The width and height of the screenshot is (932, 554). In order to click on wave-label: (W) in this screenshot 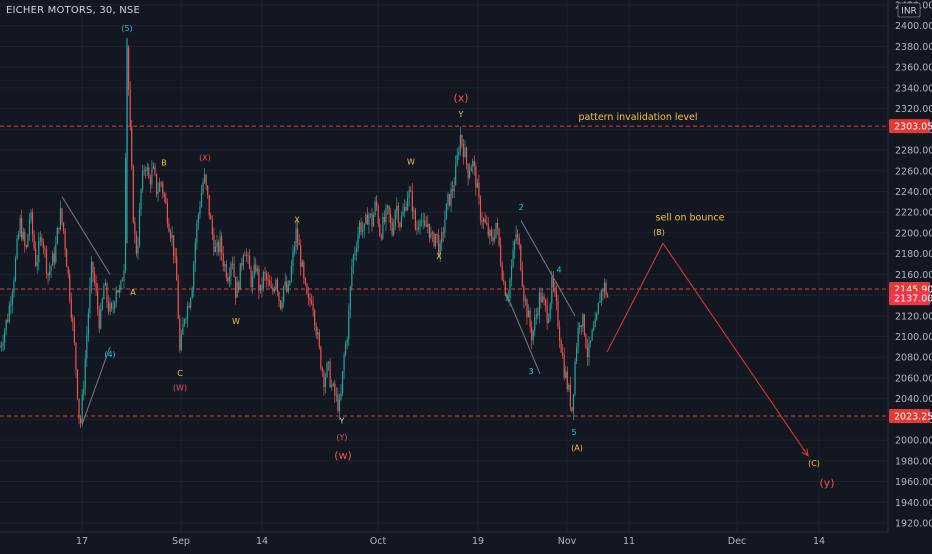, I will do `click(180, 387)`.